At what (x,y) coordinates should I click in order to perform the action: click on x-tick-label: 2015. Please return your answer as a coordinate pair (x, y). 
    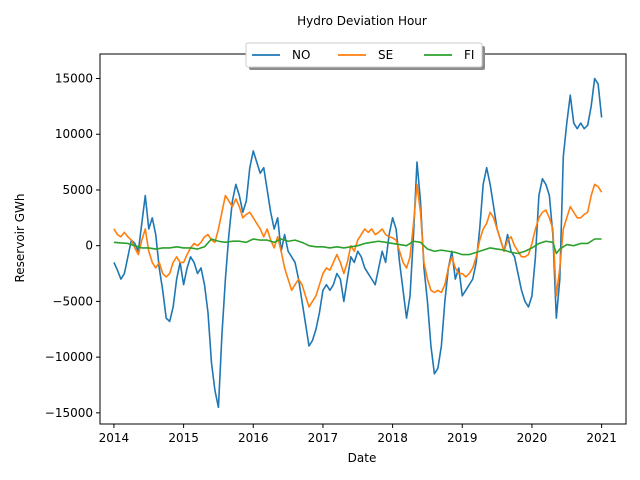
    Looking at the image, I should click on (183, 438).